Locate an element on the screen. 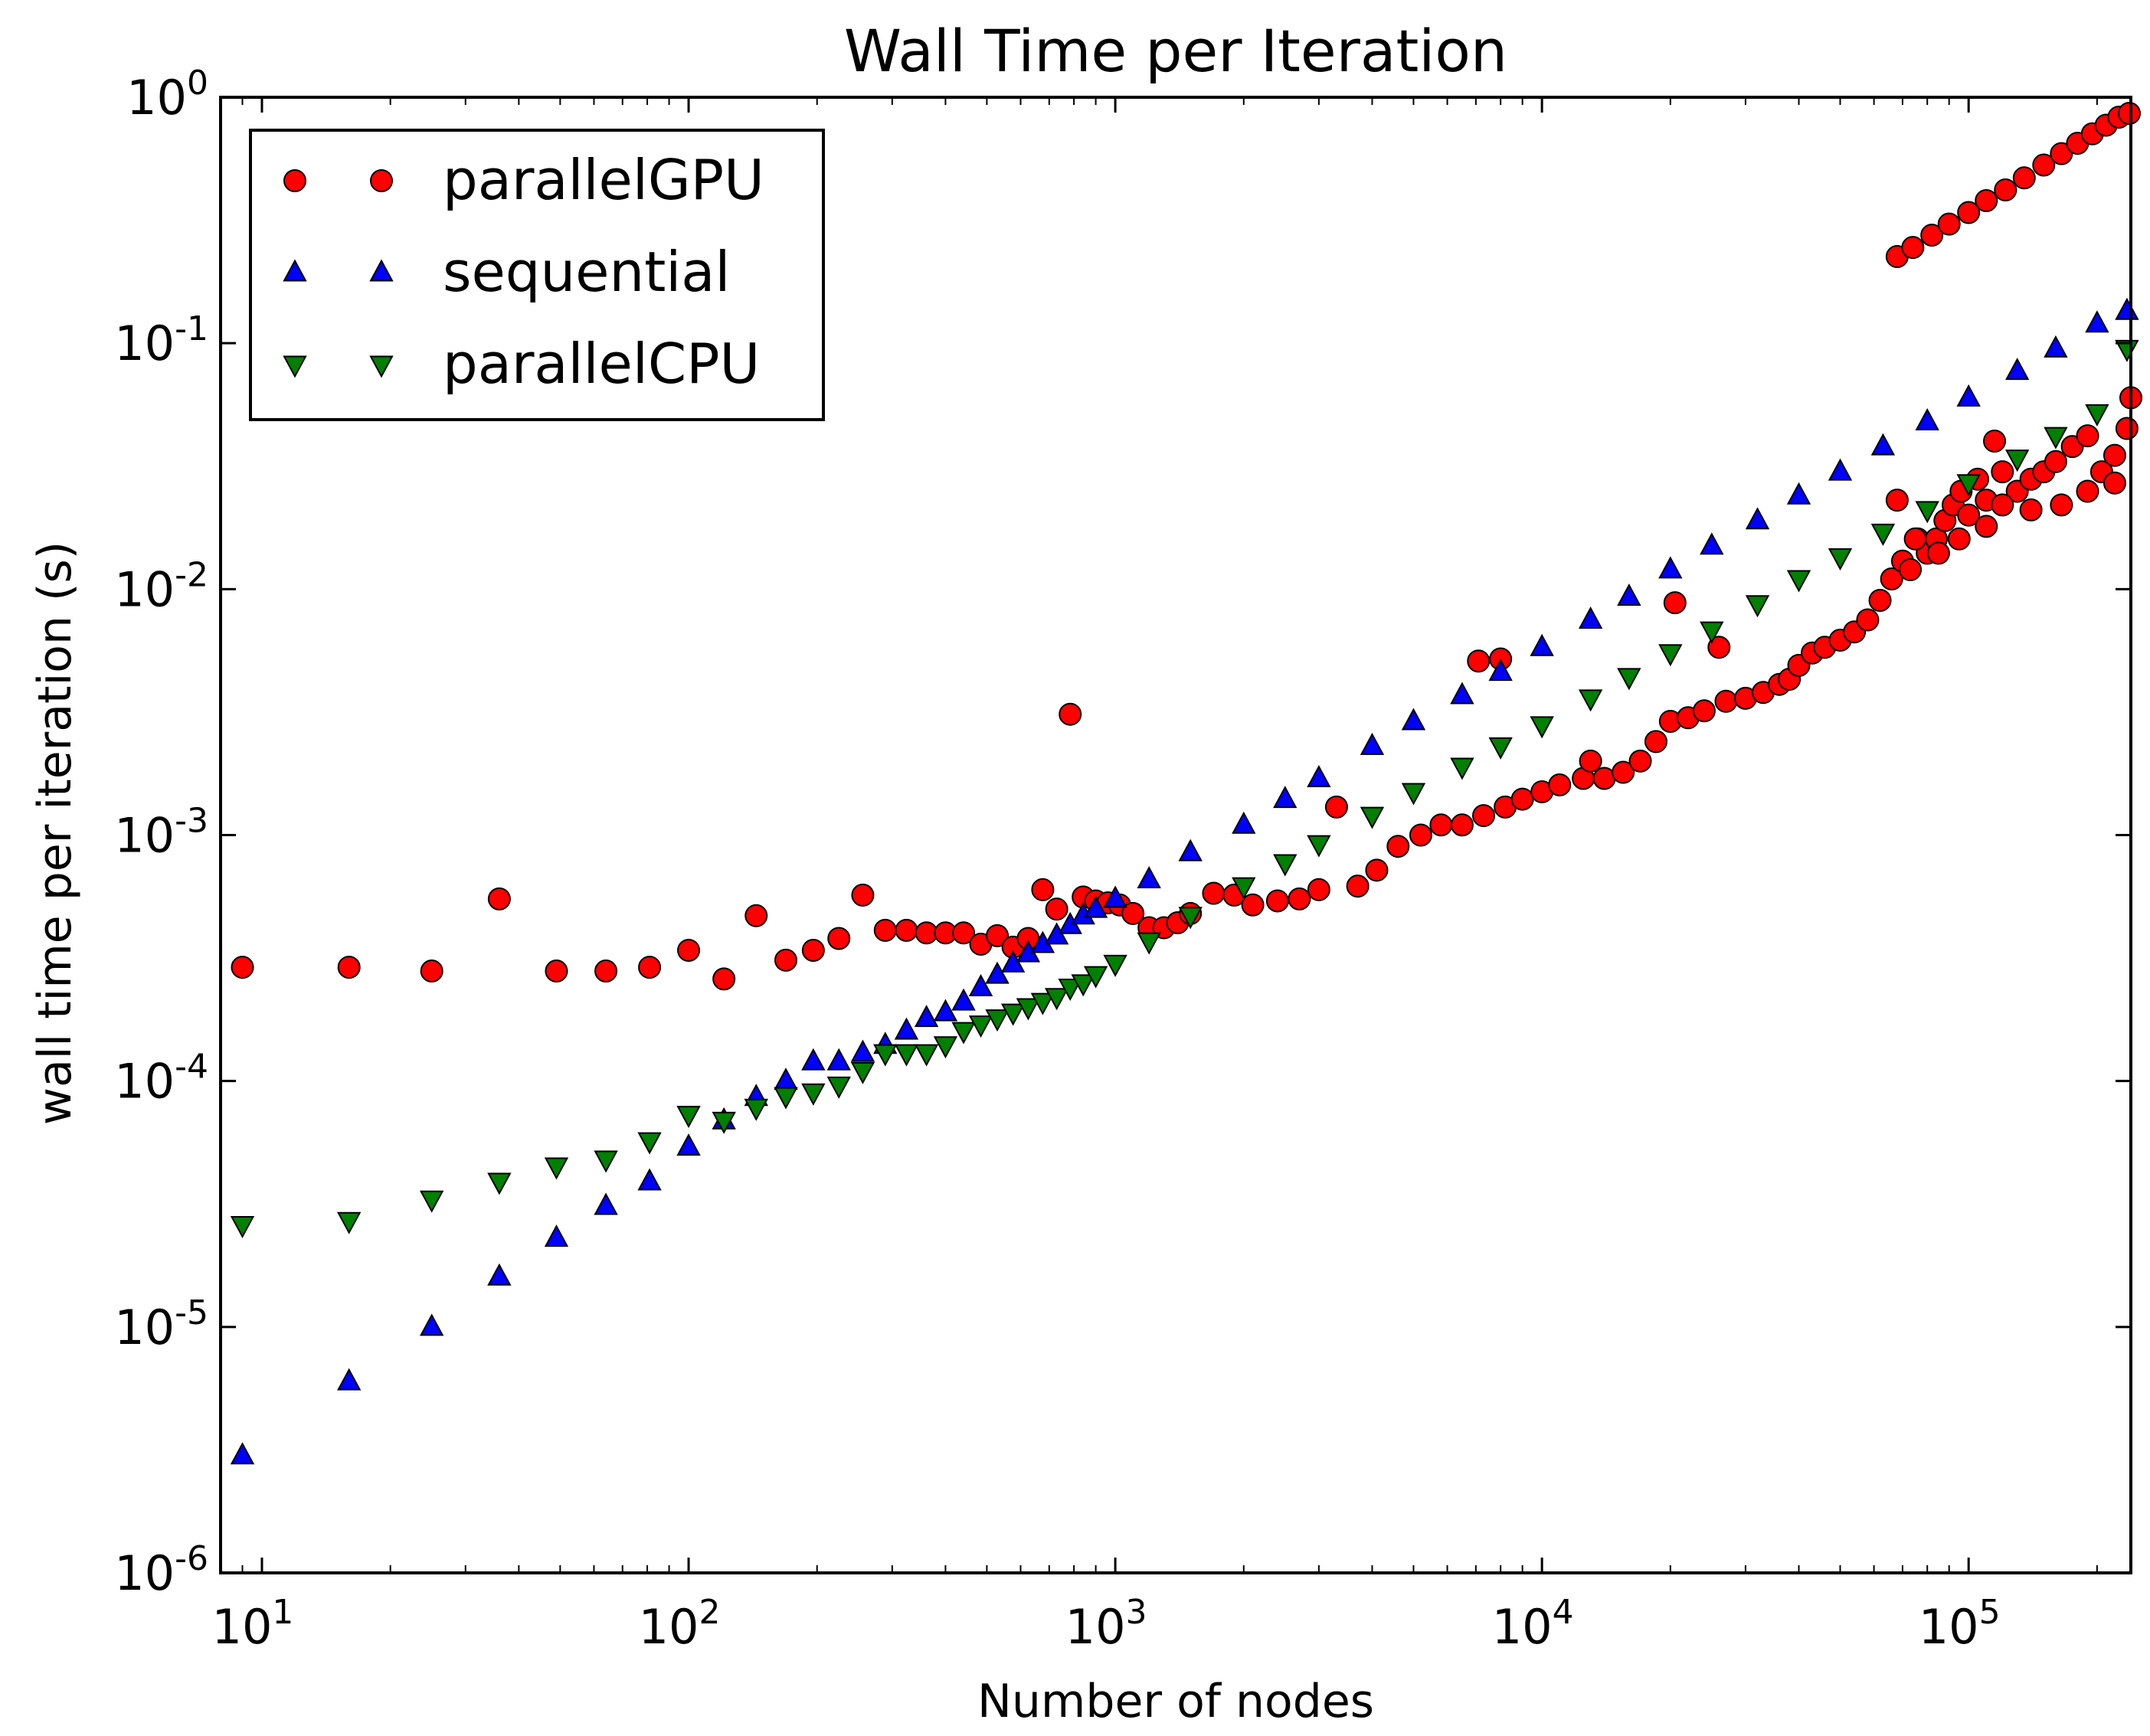  x-tick-label: 101 is located at coordinates (253, 1624).